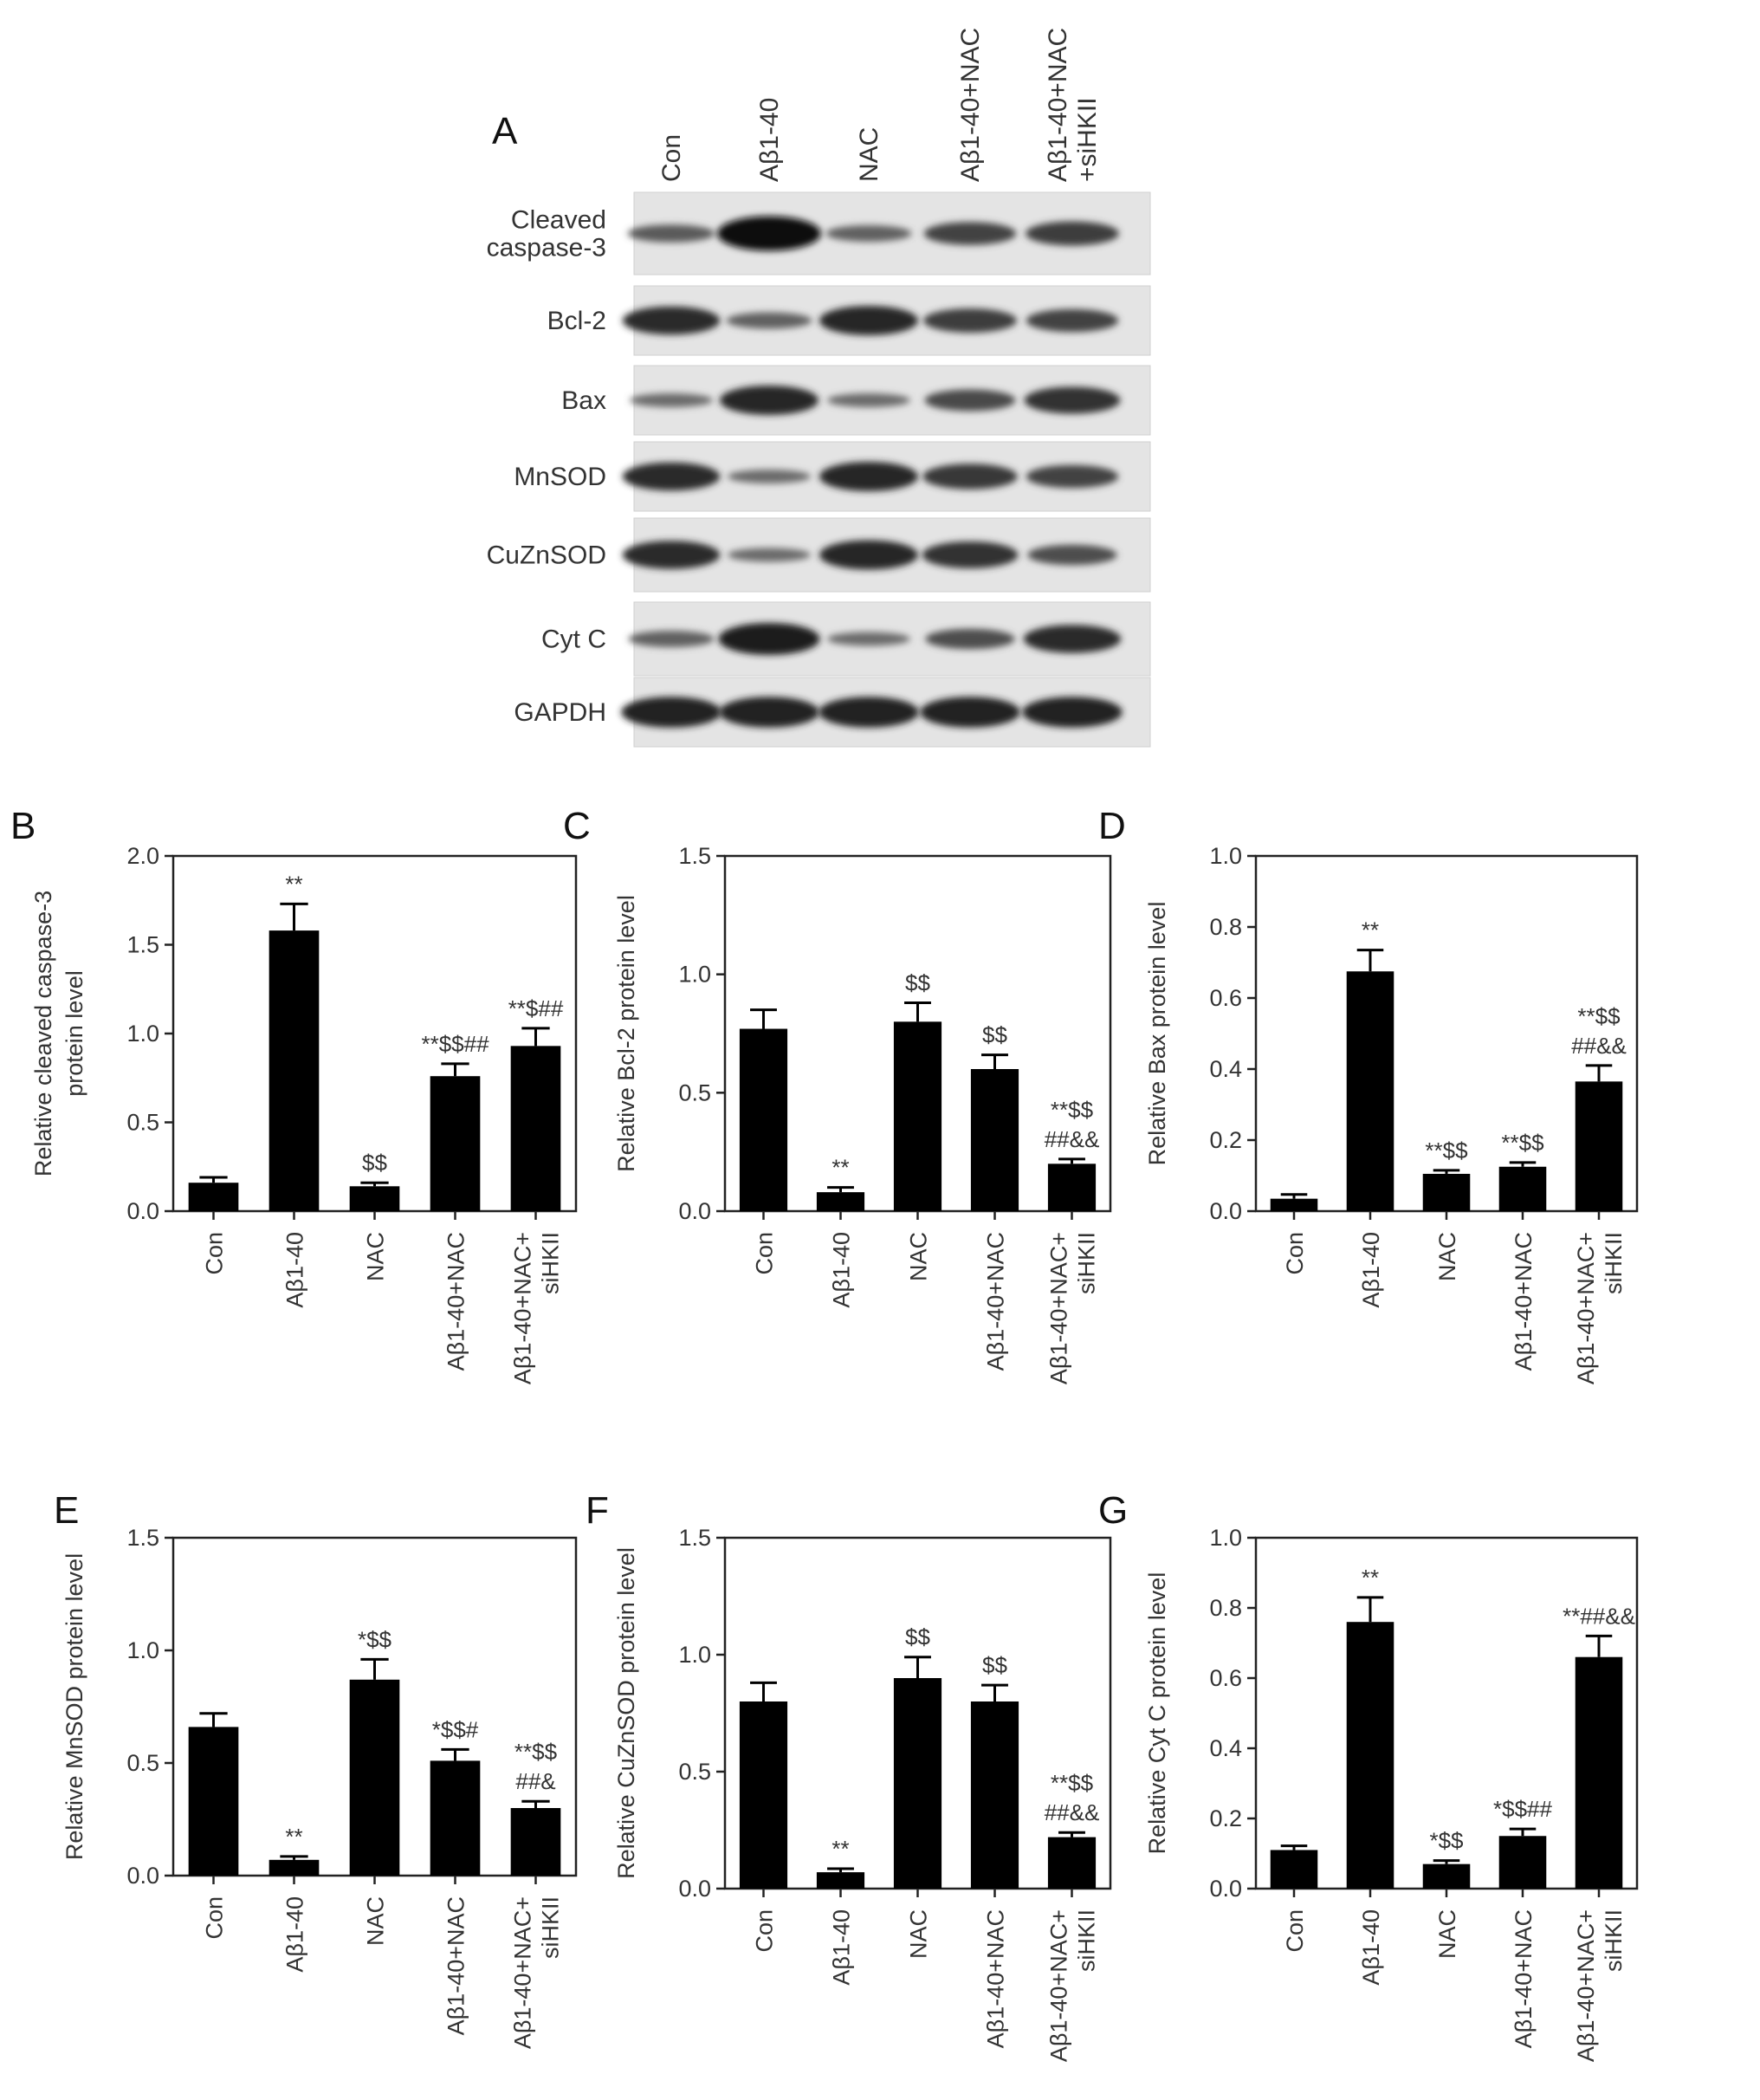 The width and height of the screenshot is (1760, 2100). Describe the element at coordinates (1058, 105) in the screenshot. I see `lane-label: Aβ1-40+NAC` at that location.